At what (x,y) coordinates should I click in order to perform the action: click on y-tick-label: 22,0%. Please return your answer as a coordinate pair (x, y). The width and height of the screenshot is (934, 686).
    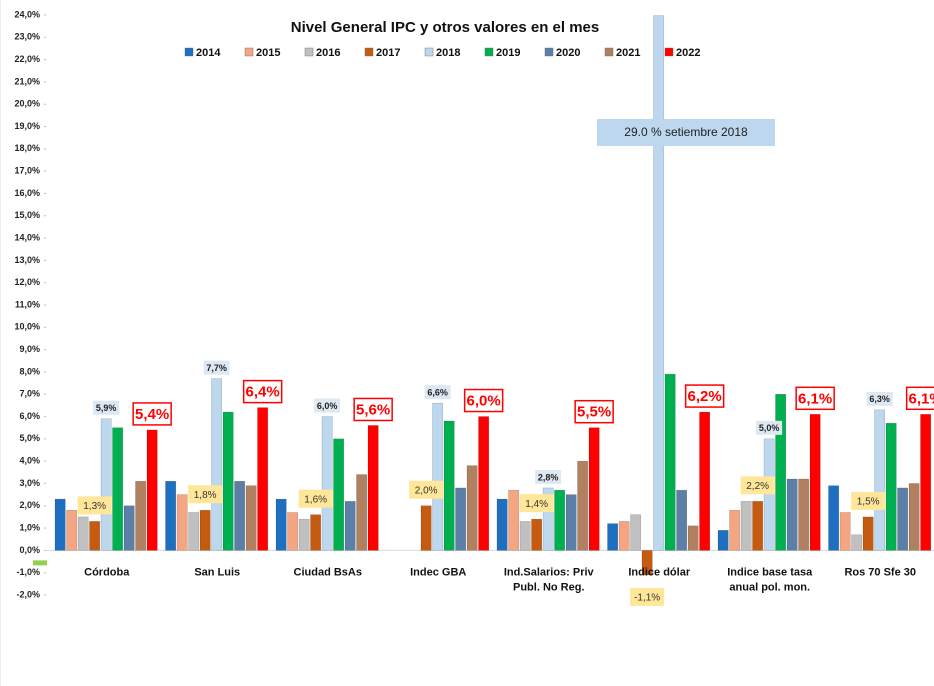
    Looking at the image, I should click on (27, 59).